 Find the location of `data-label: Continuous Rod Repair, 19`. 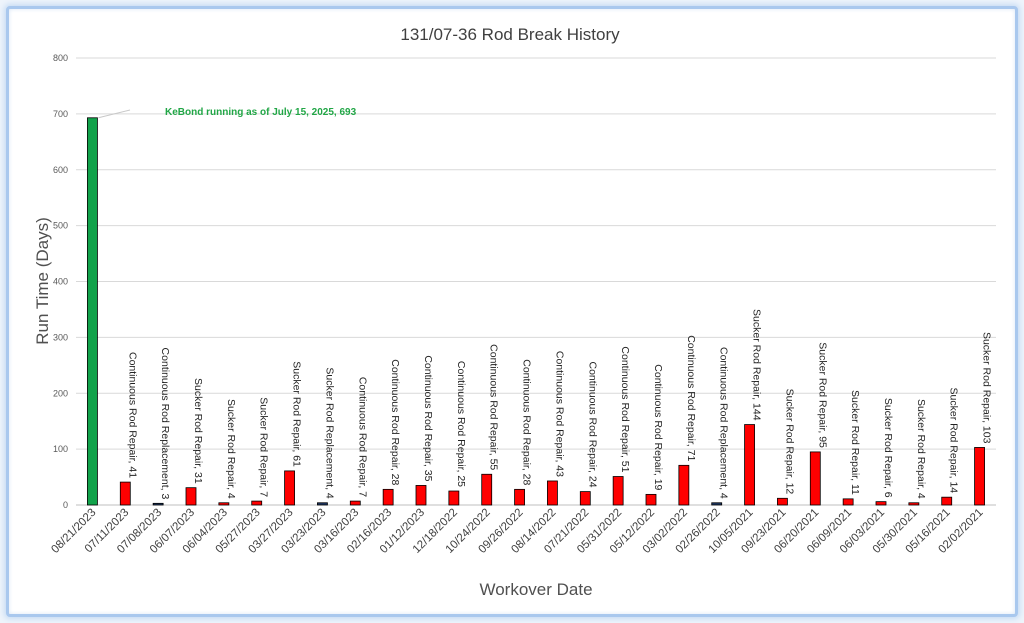

data-label: Continuous Rod Repair, 19 is located at coordinates (658, 427).